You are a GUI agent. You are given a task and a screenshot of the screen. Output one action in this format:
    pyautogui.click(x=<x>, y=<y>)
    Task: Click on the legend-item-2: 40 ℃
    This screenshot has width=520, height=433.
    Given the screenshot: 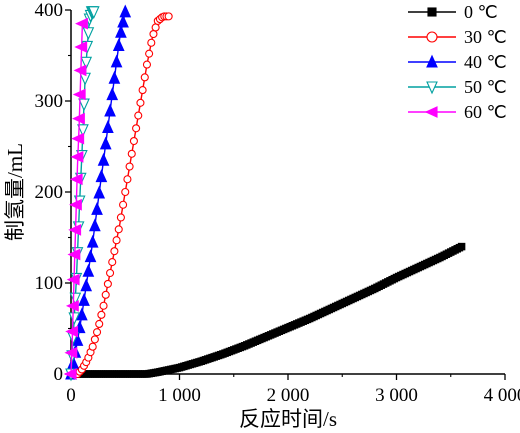 What is the action you would take?
    pyautogui.click(x=457, y=62)
    